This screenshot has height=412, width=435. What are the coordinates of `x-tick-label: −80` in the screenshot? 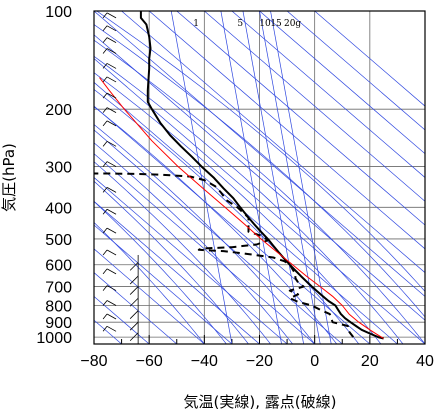 It's located at (93, 361).